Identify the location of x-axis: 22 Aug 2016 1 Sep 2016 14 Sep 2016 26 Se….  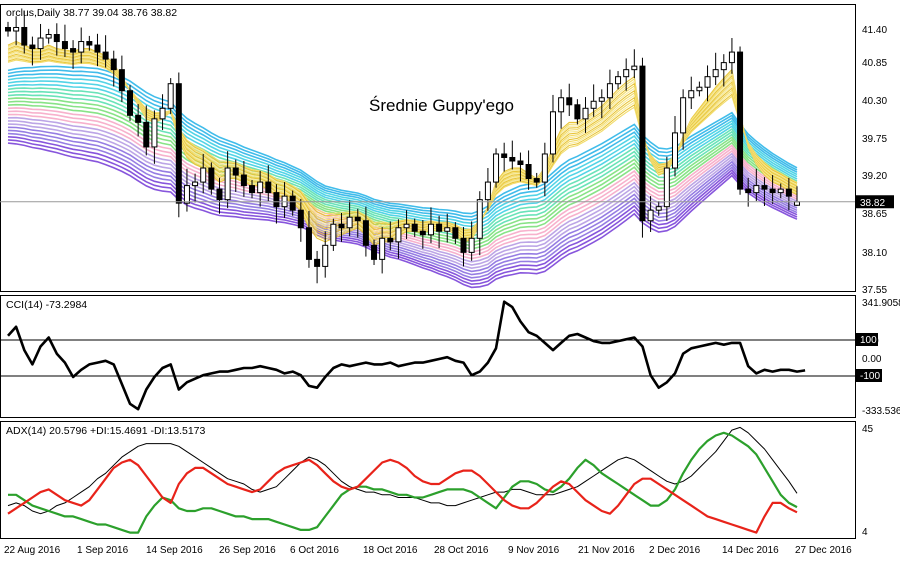
(428, 550).